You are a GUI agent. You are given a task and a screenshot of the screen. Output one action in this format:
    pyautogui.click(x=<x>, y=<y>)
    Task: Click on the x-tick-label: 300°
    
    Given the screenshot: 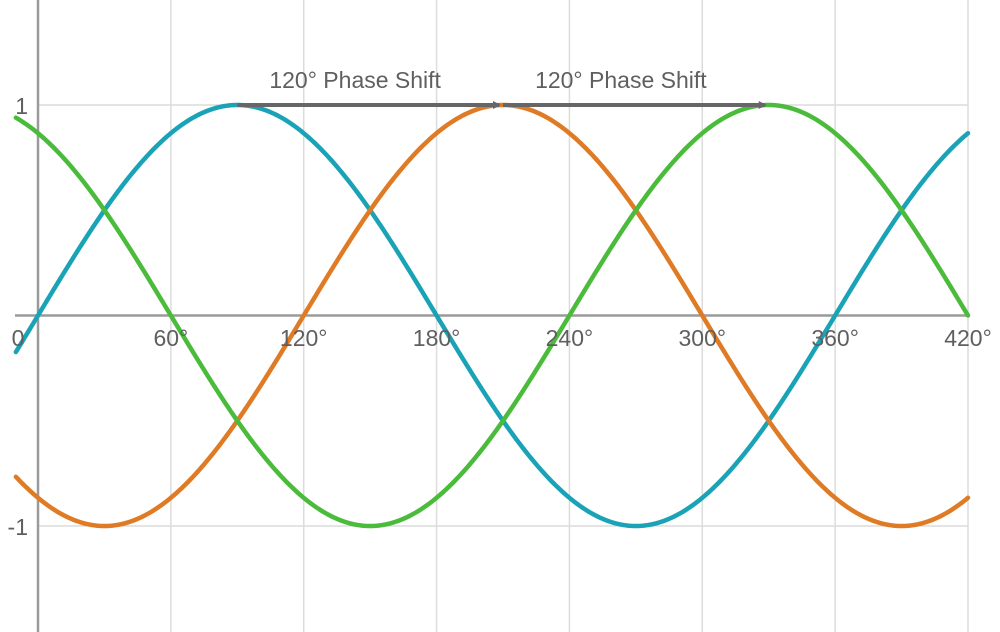 What is the action you would take?
    pyautogui.click(x=703, y=338)
    